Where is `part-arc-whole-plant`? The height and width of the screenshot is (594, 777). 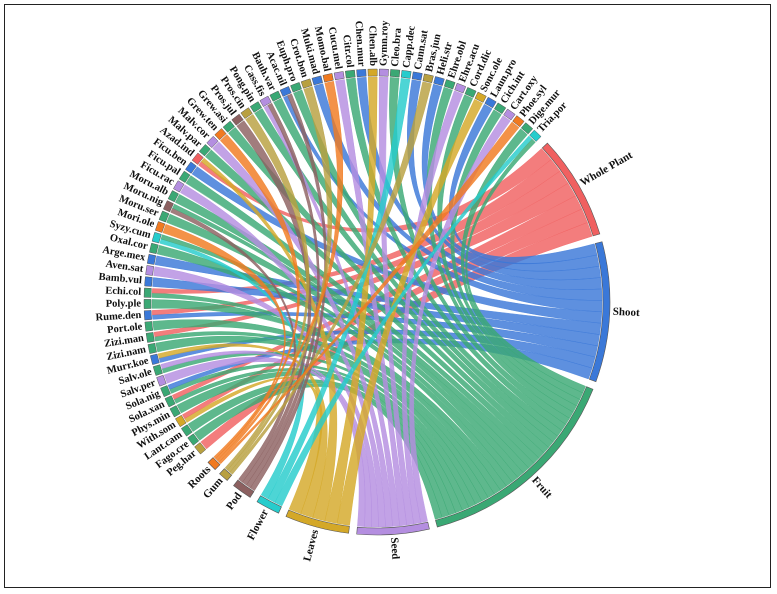
part-arc-whole-plant is located at coordinates (571, 189).